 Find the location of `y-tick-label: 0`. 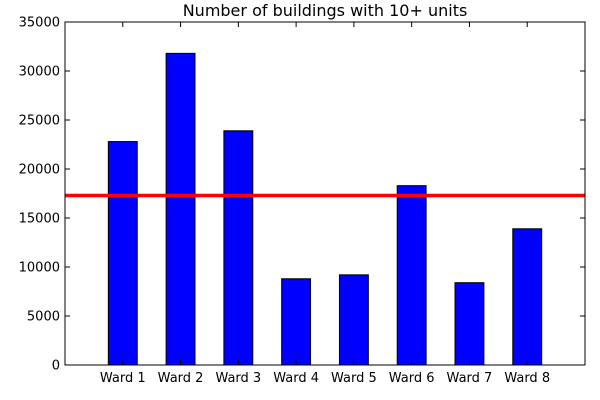

y-tick-label: 0 is located at coordinates (56, 366).